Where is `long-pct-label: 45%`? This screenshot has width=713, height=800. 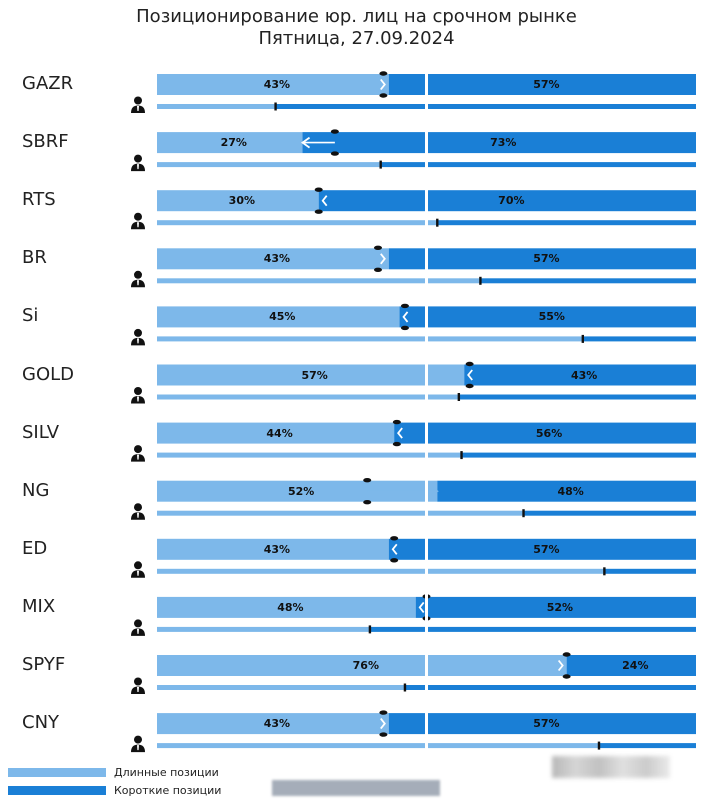 long-pct-label: 45% is located at coordinates (282, 317).